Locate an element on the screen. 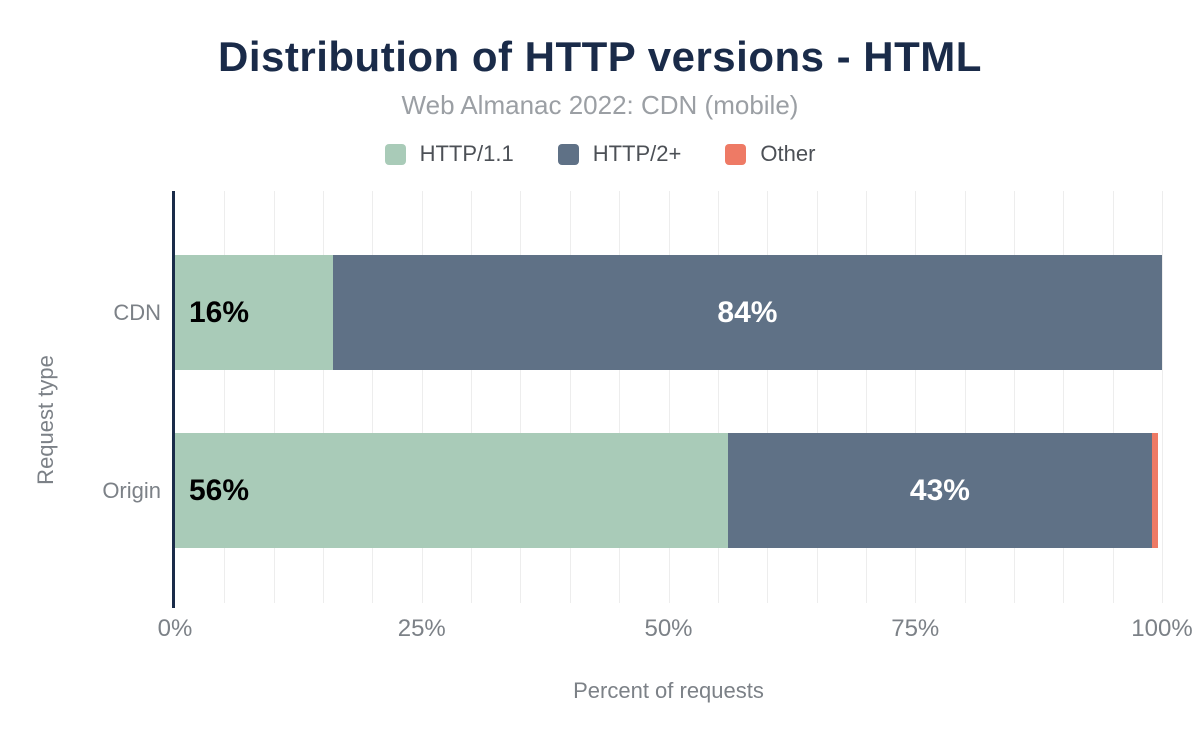  legend: HTTP/1.1 HTTP/2+ Other is located at coordinates (600, 154).